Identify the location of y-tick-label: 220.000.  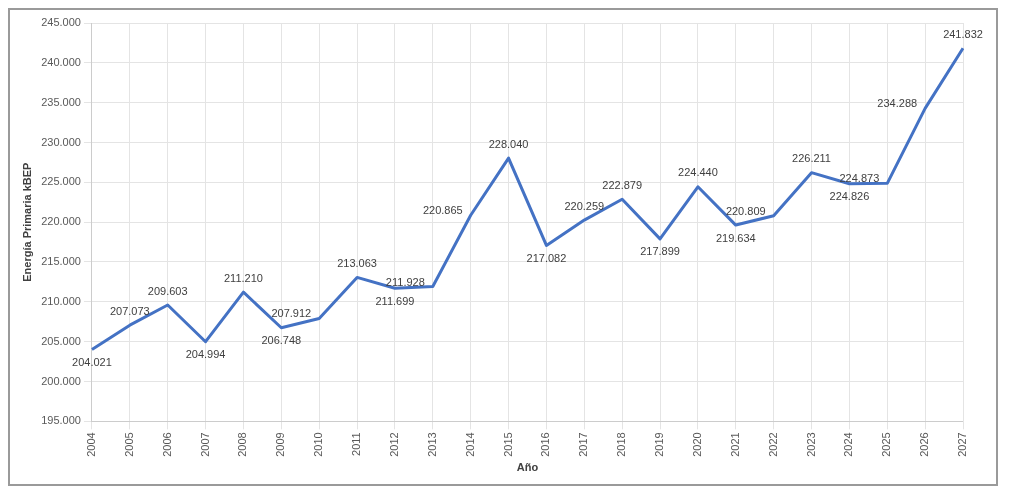
(61, 221).